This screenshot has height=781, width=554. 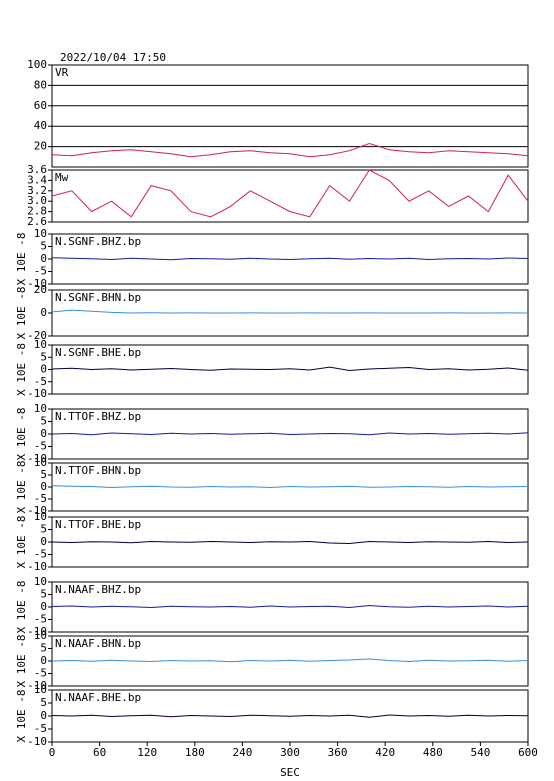 I want to click on panel-label: N.SGNF.BHZ.bp, so click(x=98, y=241).